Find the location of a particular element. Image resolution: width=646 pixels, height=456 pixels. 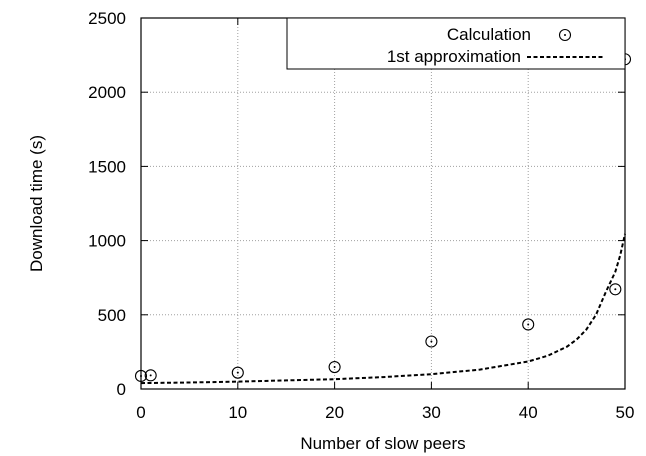

legend: Calculation 1st approximation is located at coordinates (456, 43).